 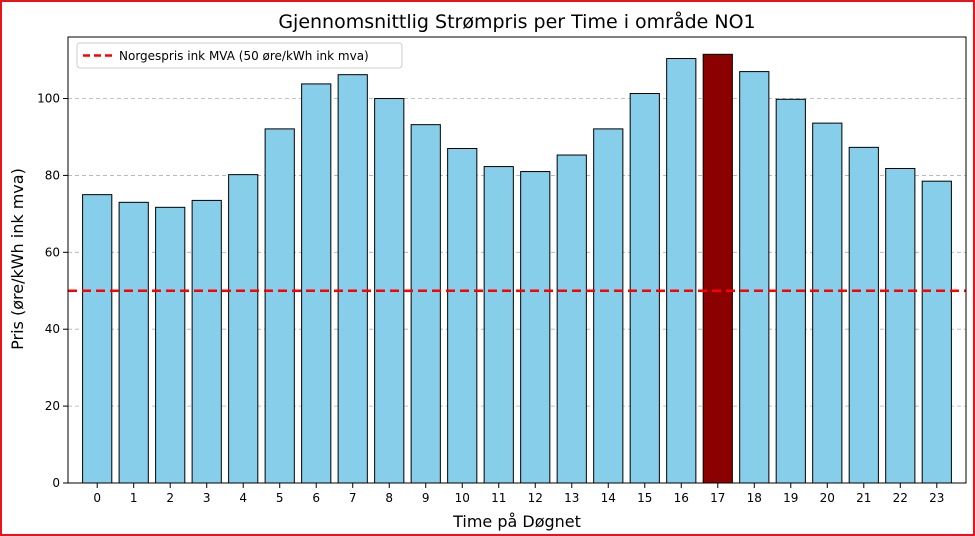 I want to click on y-tick-label: 60, so click(x=52, y=252).